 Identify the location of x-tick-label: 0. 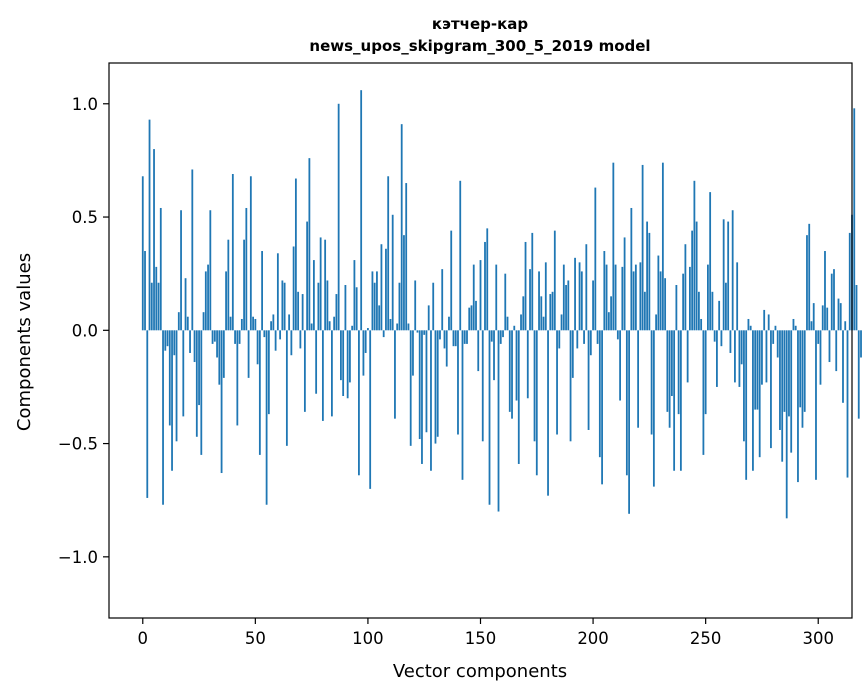
(143, 638).